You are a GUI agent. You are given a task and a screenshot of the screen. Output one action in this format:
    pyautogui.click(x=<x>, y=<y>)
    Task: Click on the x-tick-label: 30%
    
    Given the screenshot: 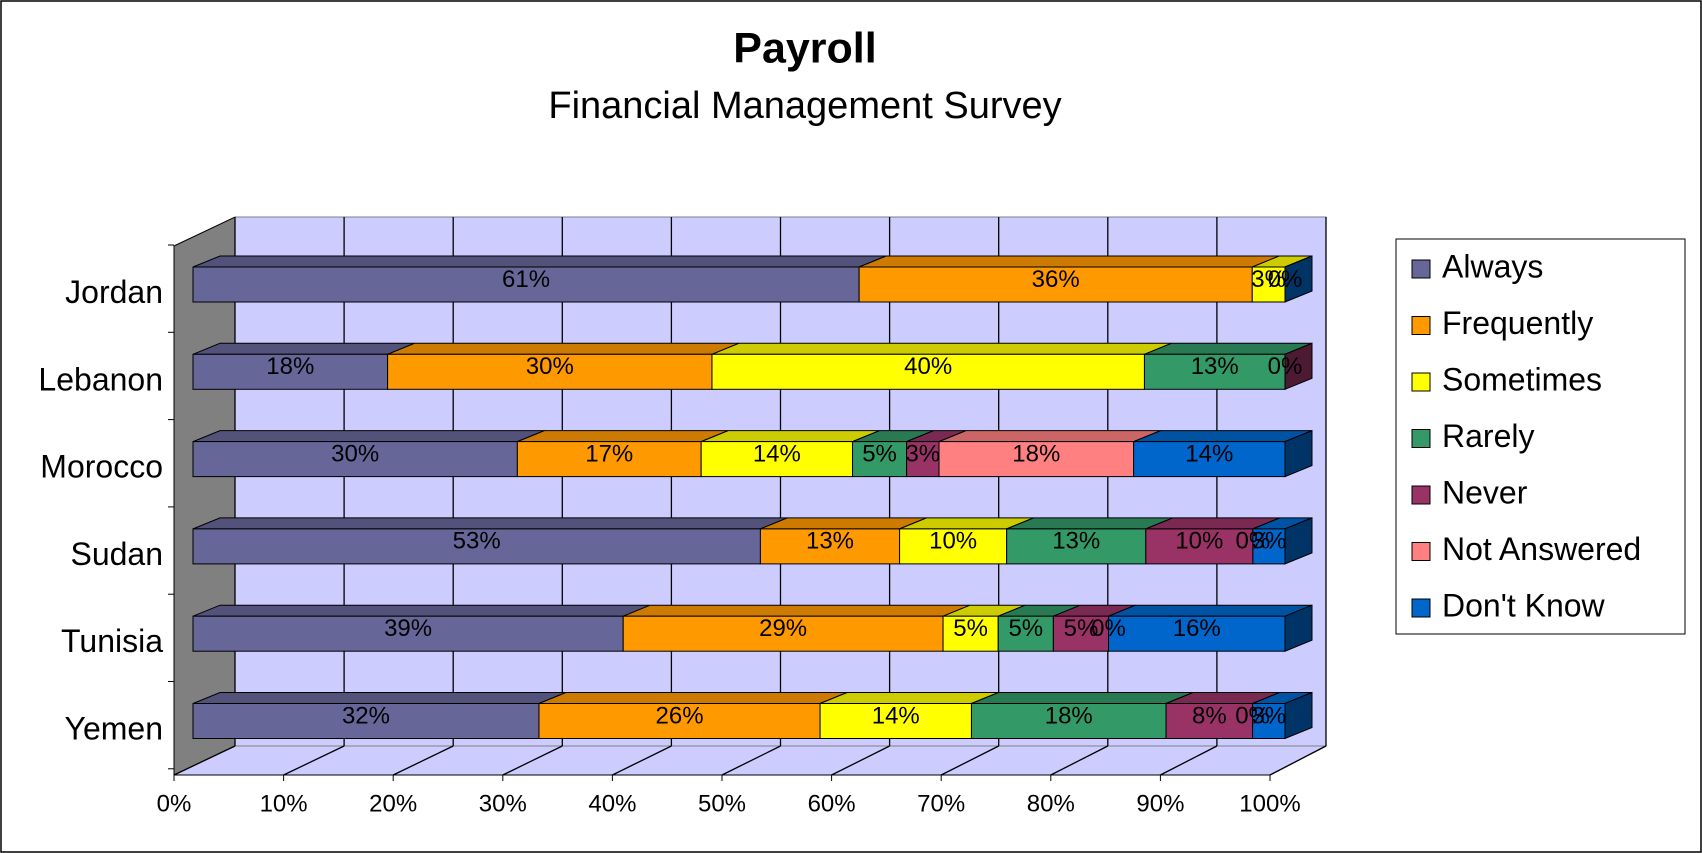 What is the action you would take?
    pyautogui.click(x=503, y=803)
    